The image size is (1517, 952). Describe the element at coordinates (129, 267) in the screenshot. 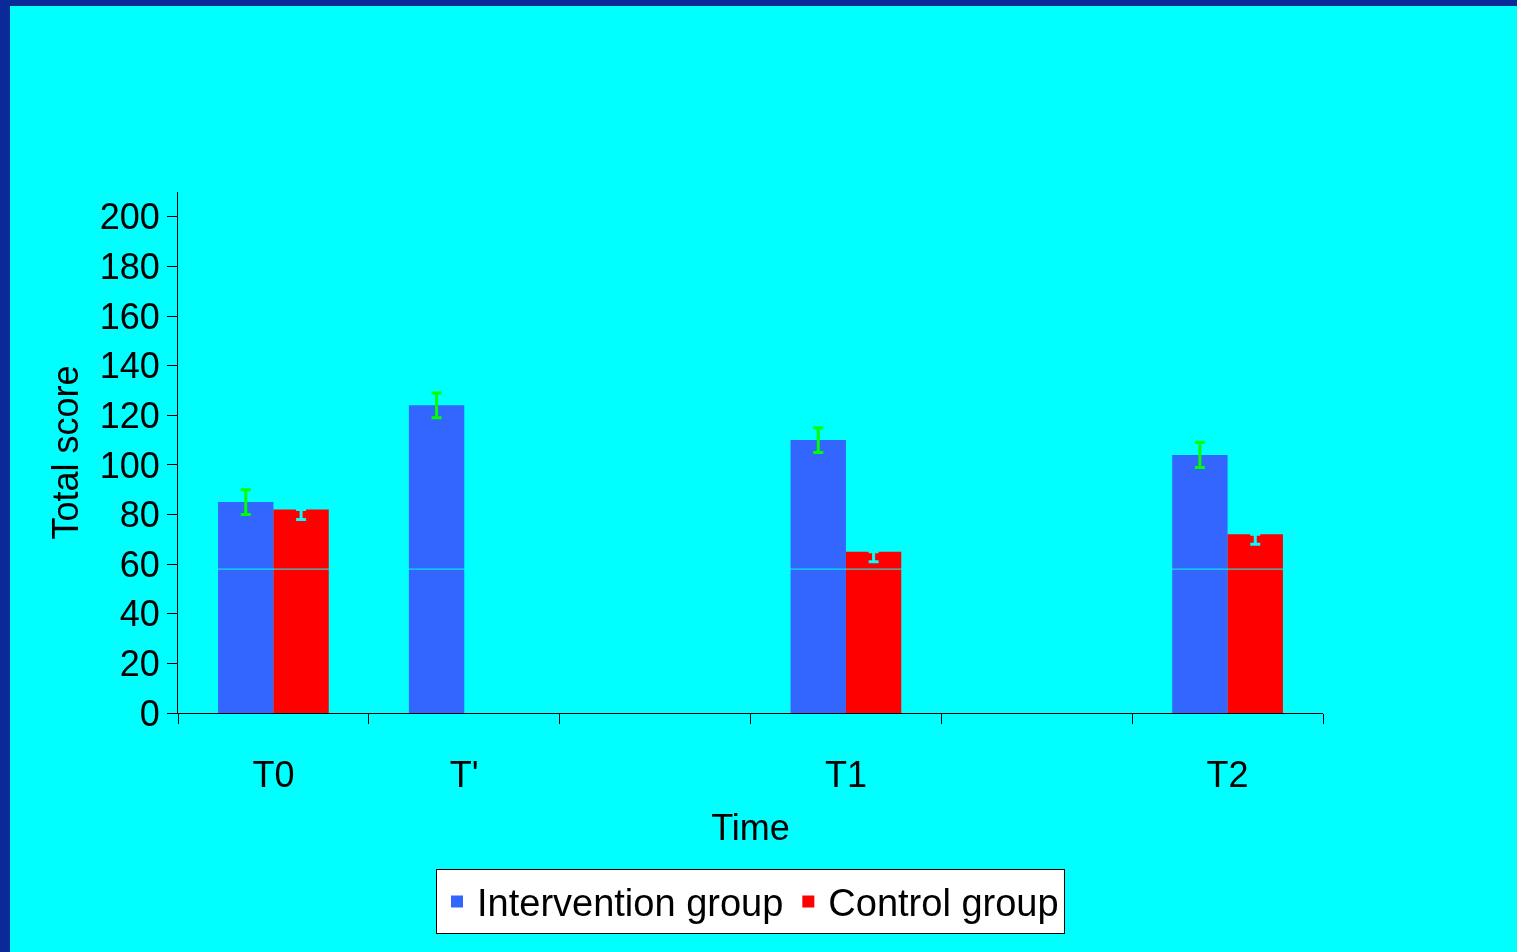

I see `y-tick-label: 180` at that location.